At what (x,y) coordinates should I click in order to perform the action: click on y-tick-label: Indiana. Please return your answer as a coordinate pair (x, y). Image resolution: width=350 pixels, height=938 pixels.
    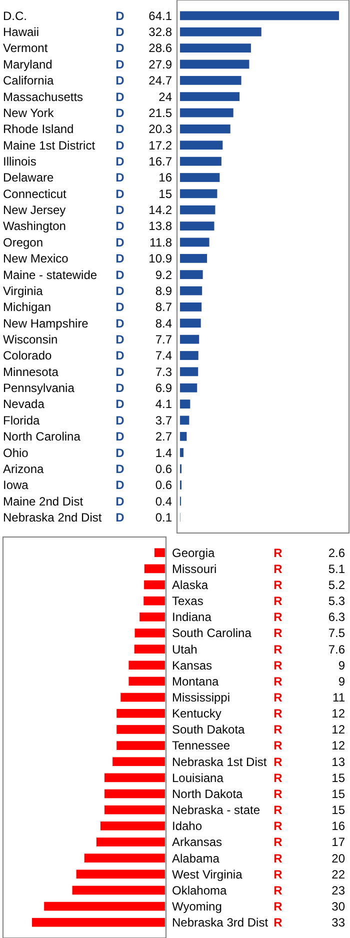
    Looking at the image, I should click on (192, 617).